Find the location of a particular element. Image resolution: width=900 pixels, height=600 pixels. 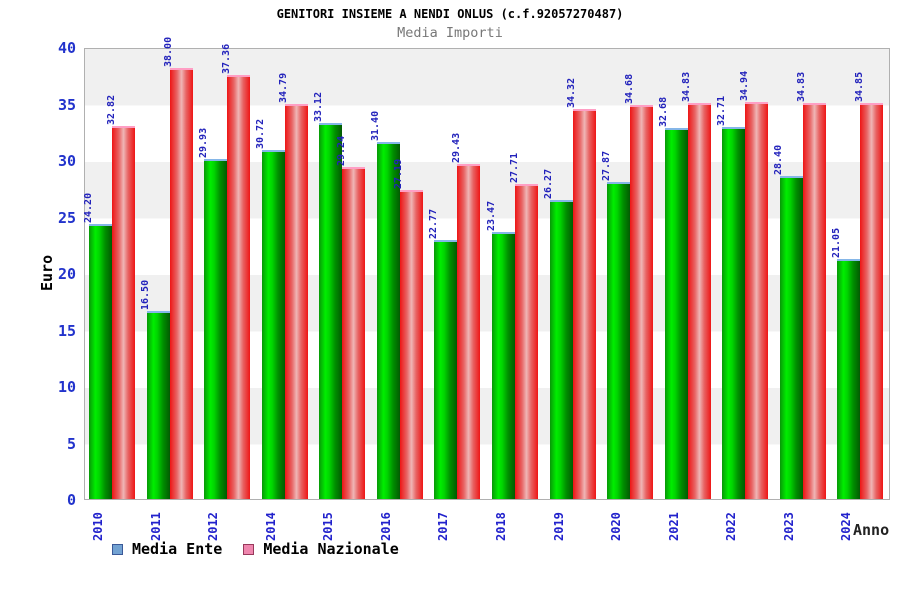

y-axis-tick-label: 0 is located at coordinates (71, 500).